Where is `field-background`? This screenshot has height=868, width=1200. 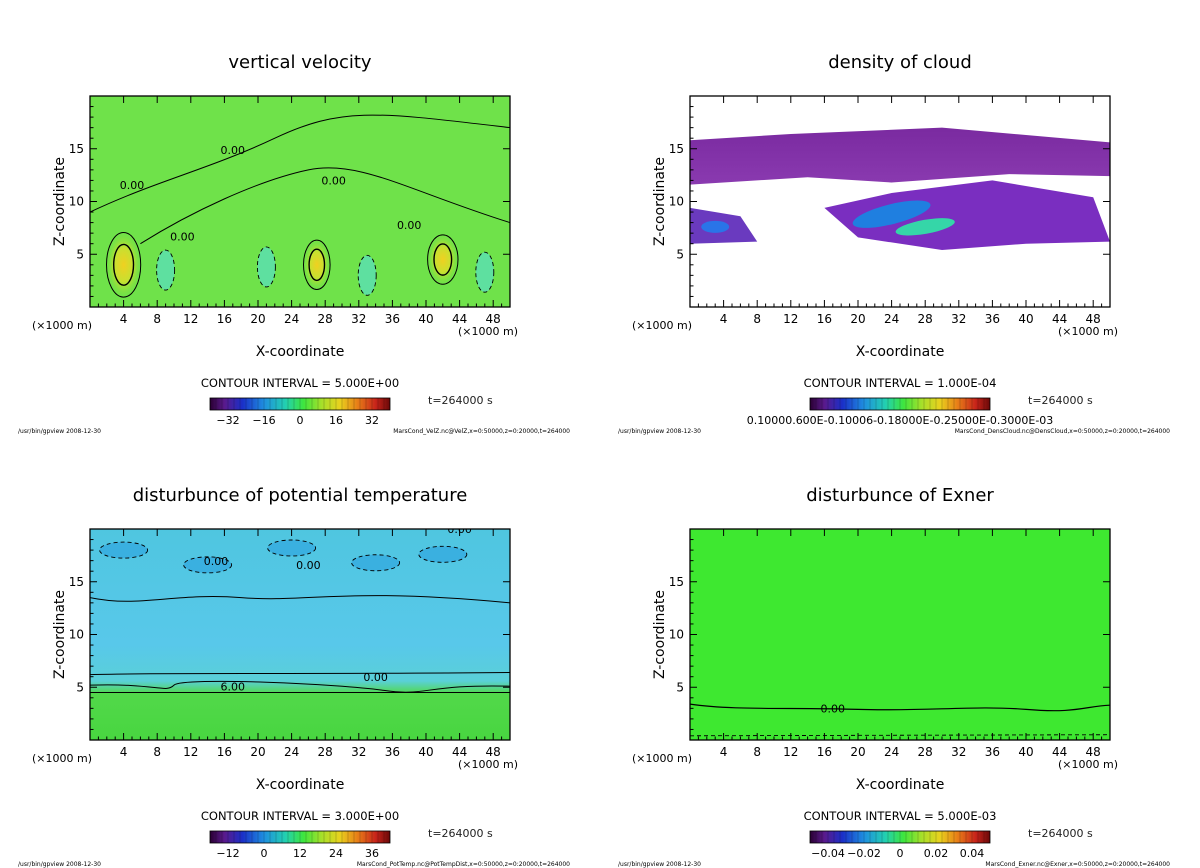 field-background is located at coordinates (300, 634).